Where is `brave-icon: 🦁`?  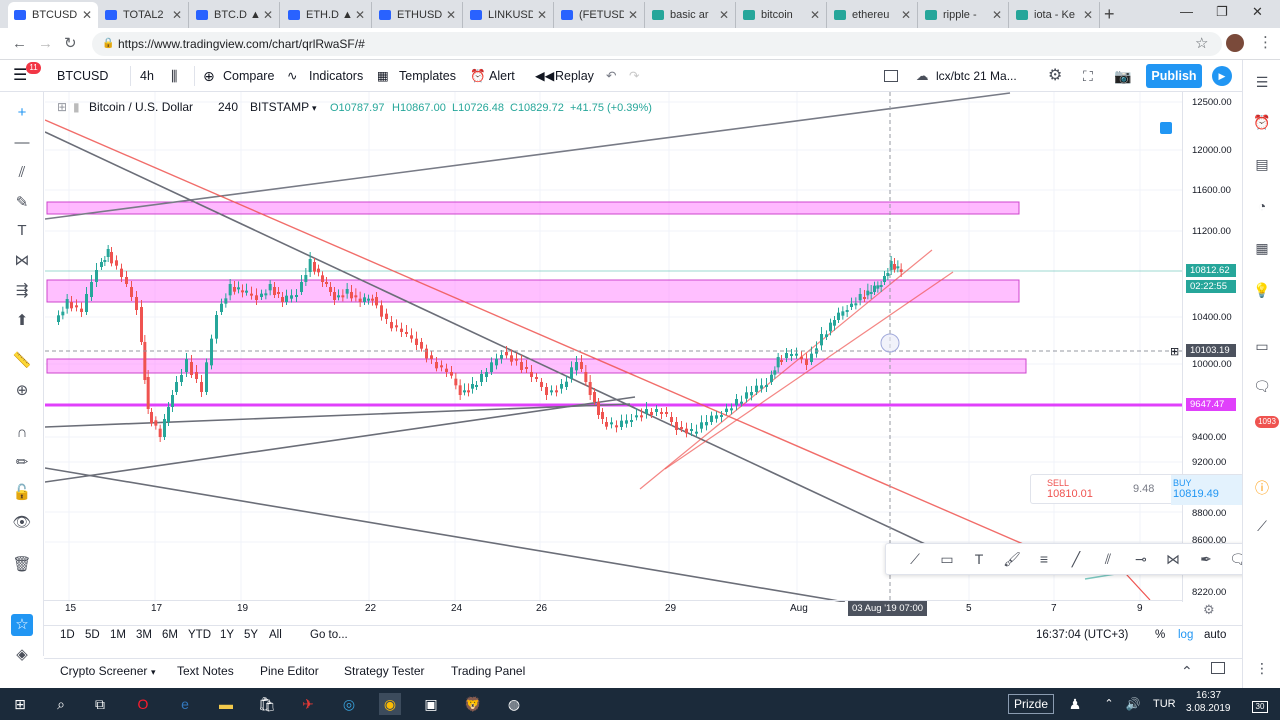
brave-icon: 🦁 is located at coordinates (473, 704).